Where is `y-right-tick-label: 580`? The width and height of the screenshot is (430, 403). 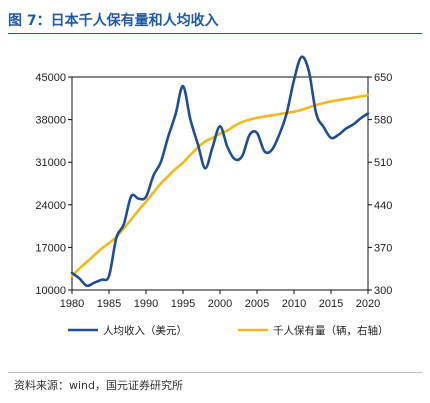
y-right-tick-label: 580 is located at coordinates (383, 121).